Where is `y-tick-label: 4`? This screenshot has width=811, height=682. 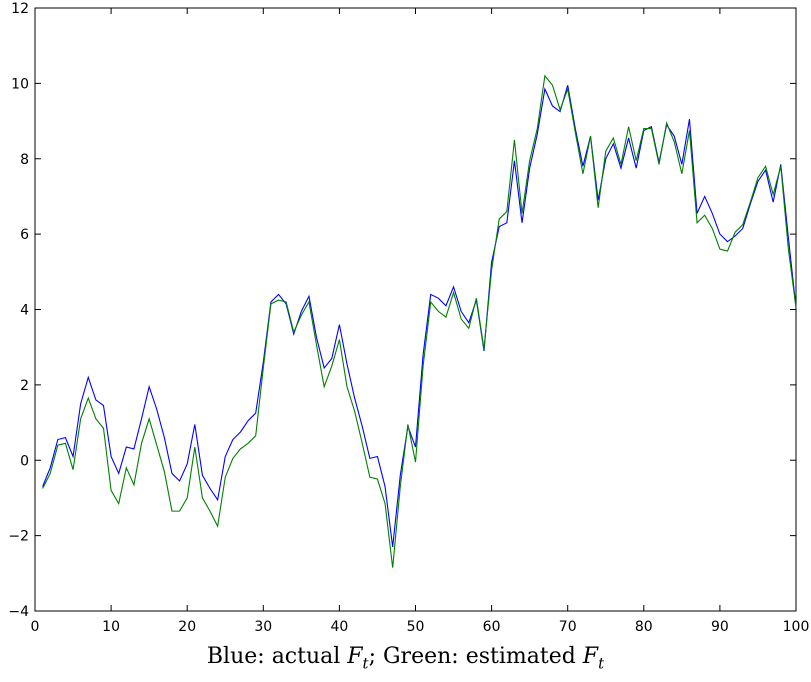
y-tick-label: 4 is located at coordinates (24, 311).